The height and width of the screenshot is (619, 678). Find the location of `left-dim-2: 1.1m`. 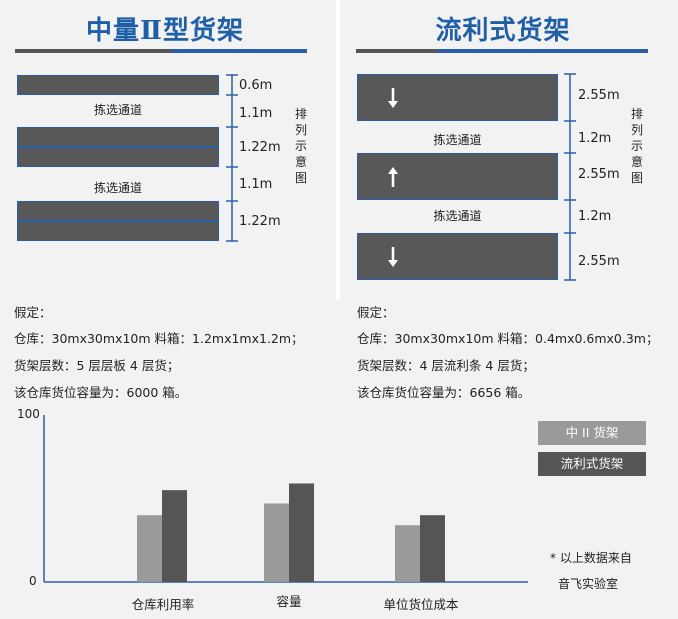

left-dim-2: 1.1m is located at coordinates (256, 113).